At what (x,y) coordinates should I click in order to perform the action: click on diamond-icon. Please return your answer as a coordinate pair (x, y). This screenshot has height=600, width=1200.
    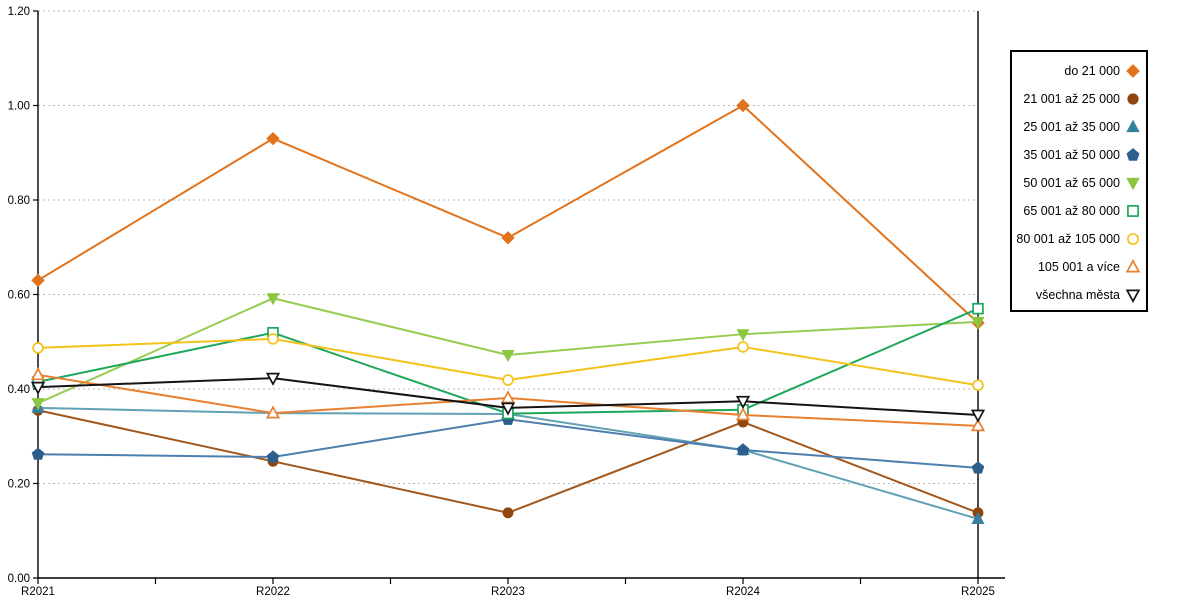
    Looking at the image, I should click on (1133, 71).